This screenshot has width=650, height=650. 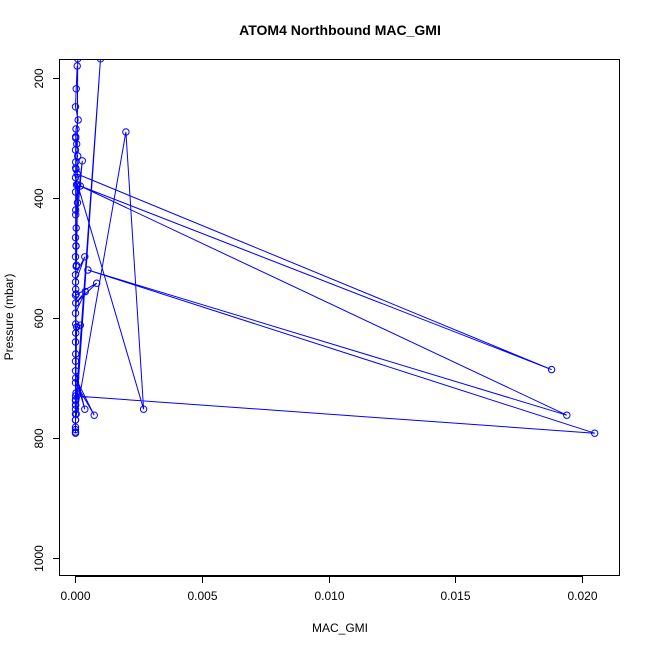 What do you see at coordinates (202, 596) in the screenshot?
I see `x-tick-label: 0.005` at bounding box center [202, 596].